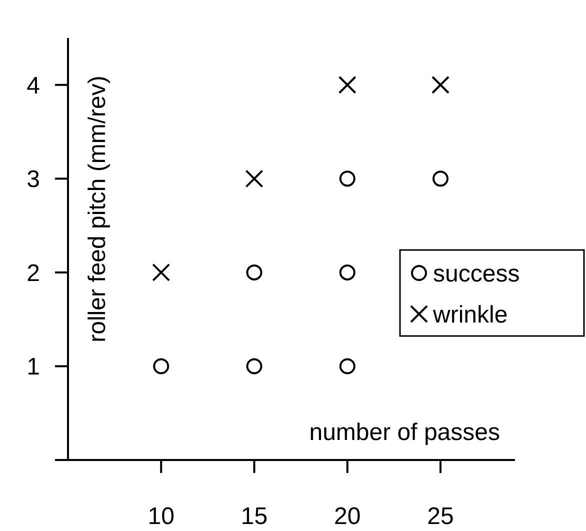 This screenshot has width=586, height=531. I want to click on y-tick-label: 2, so click(33, 273).